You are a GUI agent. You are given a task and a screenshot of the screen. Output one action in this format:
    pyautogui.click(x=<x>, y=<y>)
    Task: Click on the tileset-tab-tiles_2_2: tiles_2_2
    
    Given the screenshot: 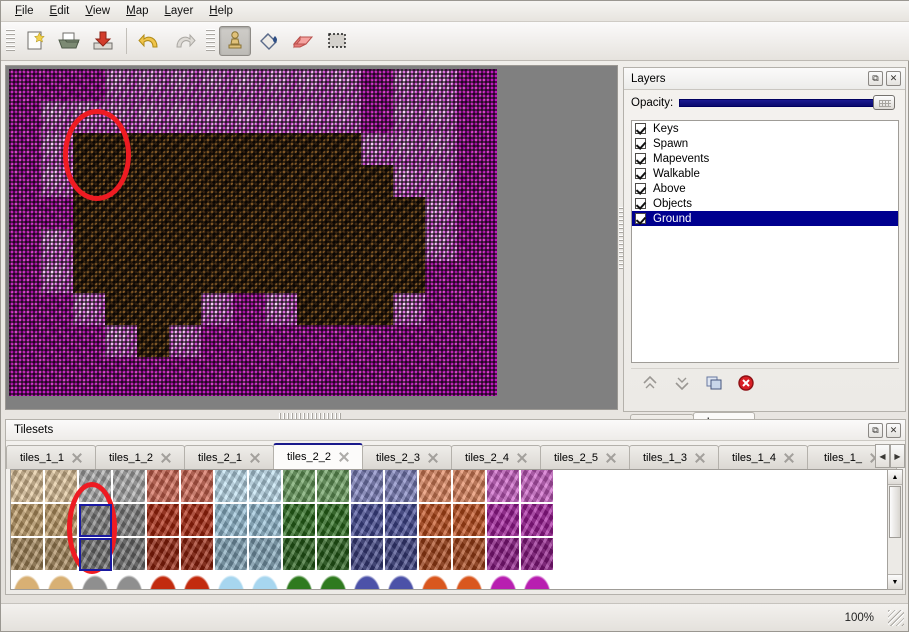 What is the action you would take?
    pyautogui.click(x=318, y=456)
    